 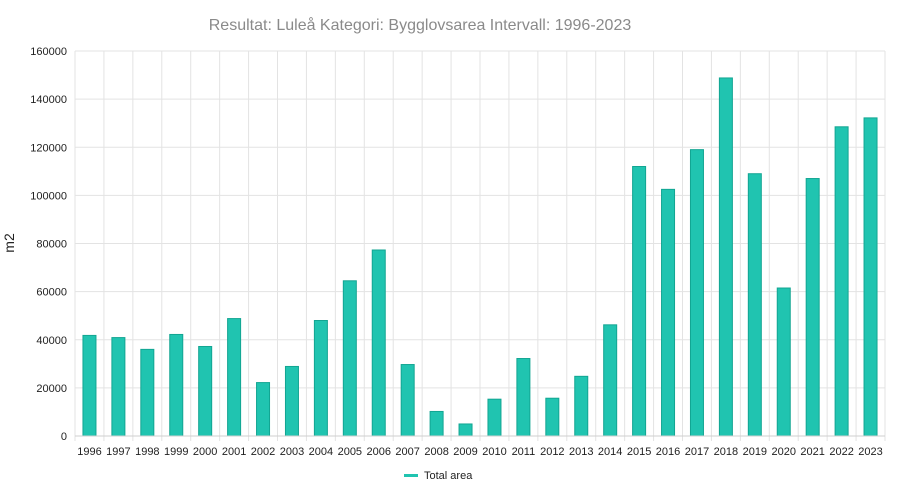 I want to click on x-tick-label: 2015, so click(x=639, y=452).